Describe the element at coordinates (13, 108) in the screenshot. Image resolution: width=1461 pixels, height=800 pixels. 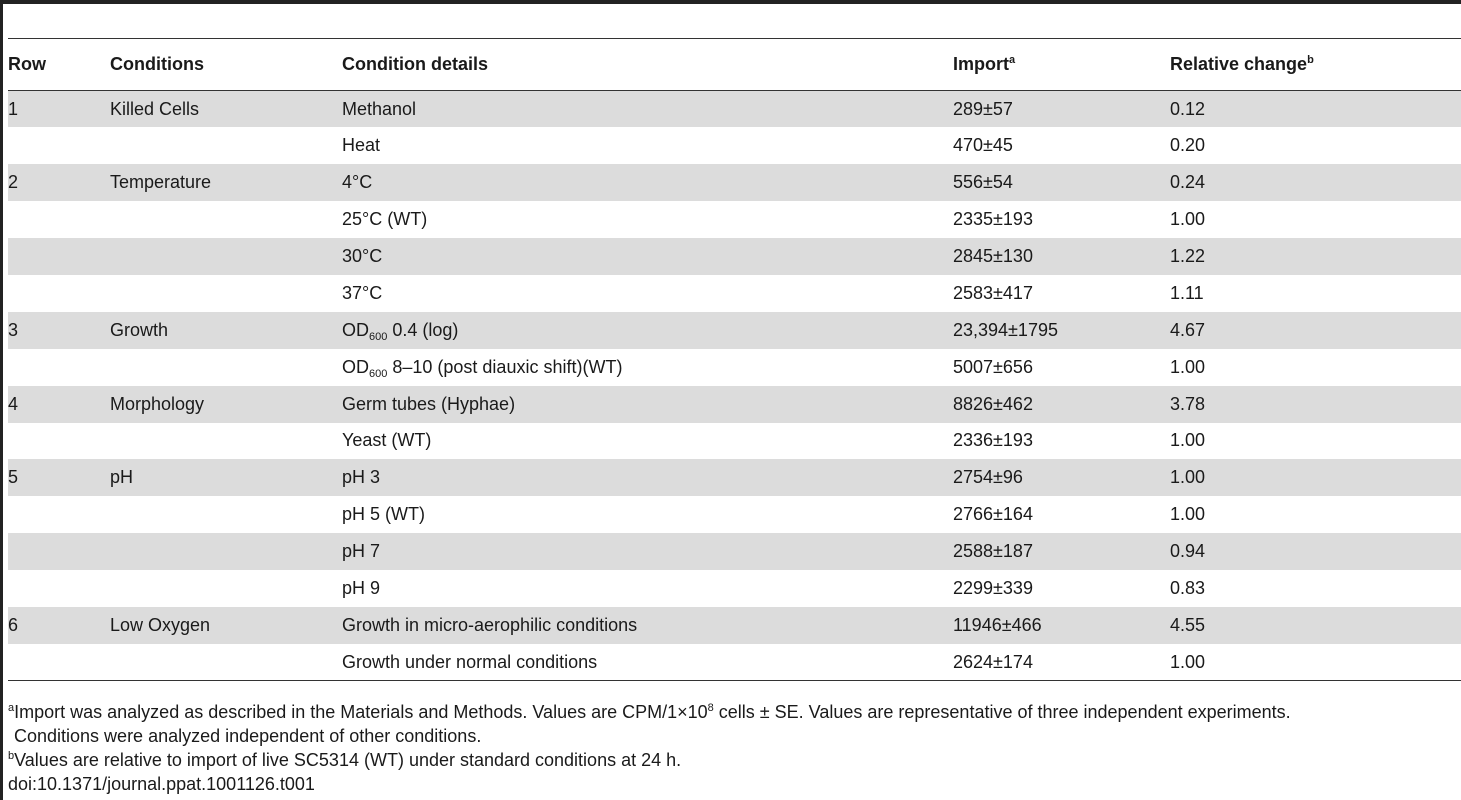
I see `cell-row-number: 1` at that location.